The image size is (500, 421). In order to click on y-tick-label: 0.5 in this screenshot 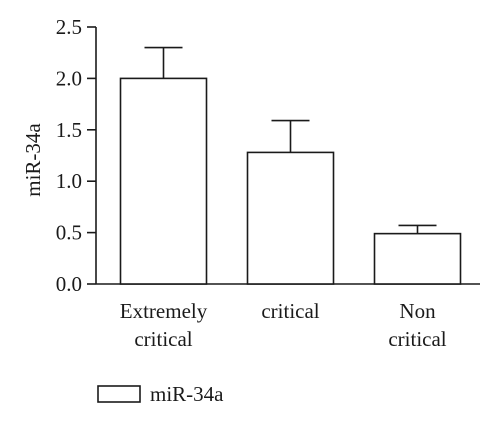, I will do `click(69, 233)`.